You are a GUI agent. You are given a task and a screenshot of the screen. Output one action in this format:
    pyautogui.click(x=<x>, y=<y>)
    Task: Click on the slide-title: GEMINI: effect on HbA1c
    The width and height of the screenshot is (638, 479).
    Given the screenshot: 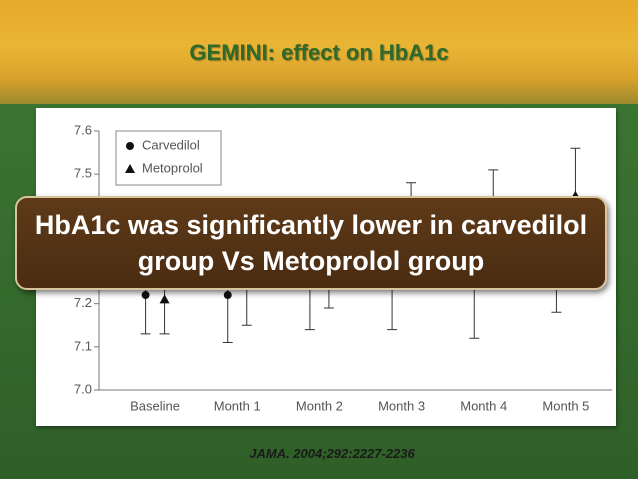 What is the action you would take?
    pyautogui.click(x=319, y=52)
    